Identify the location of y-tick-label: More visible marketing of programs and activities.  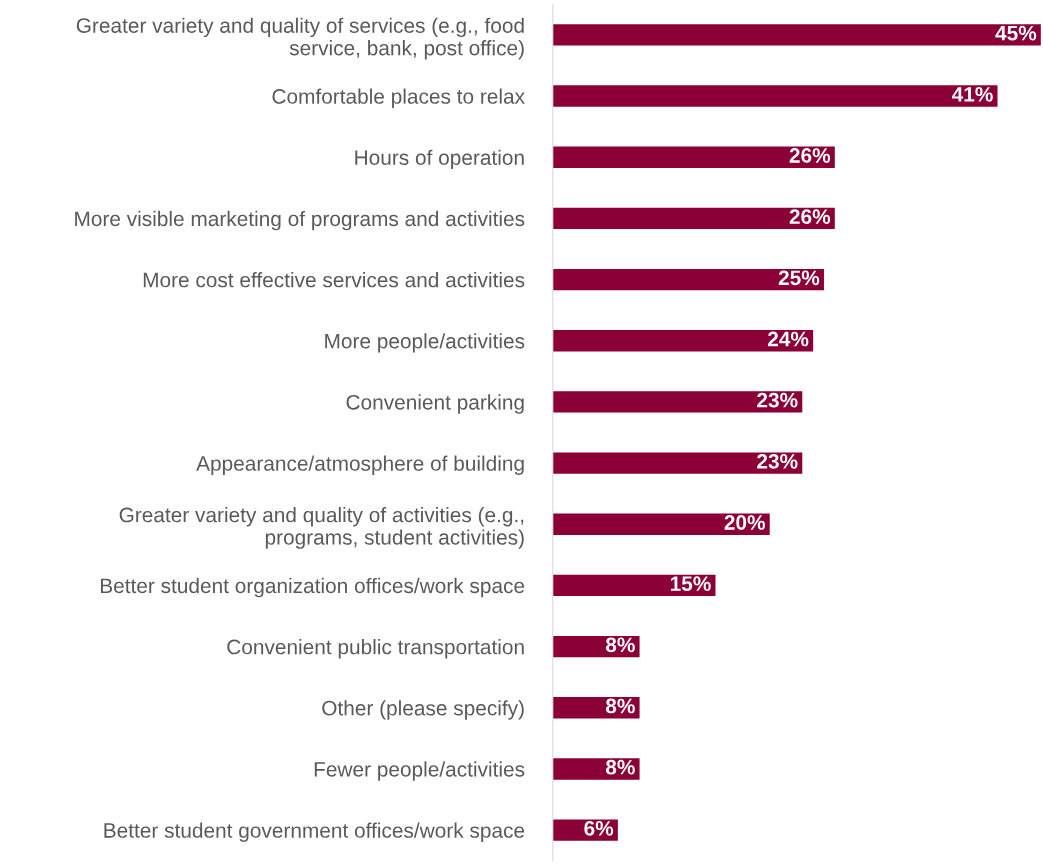
(300, 220).